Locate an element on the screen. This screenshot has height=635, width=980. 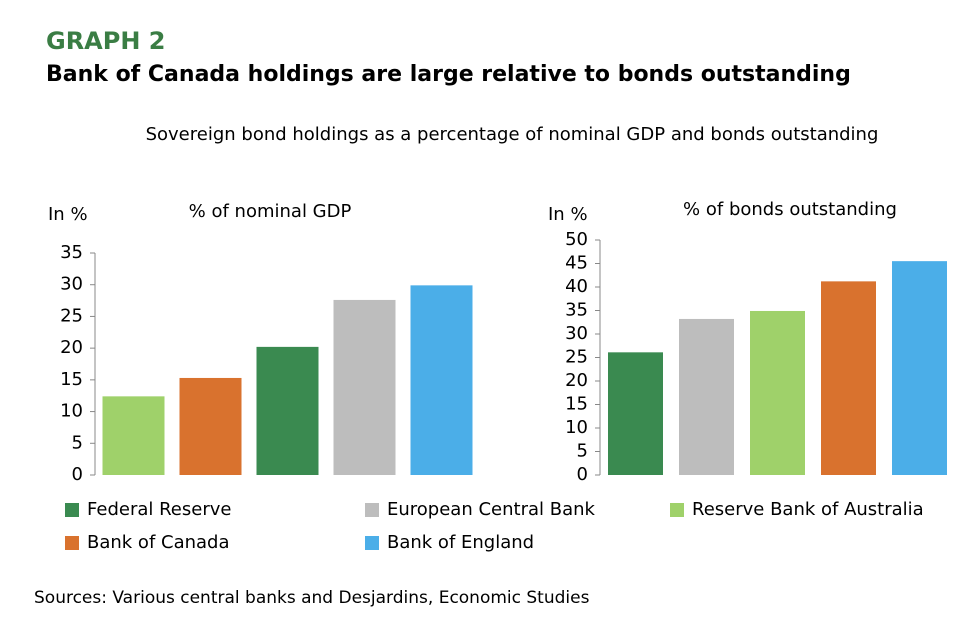
legend-label: Reserve Bank of Australia is located at coordinates (808, 509).